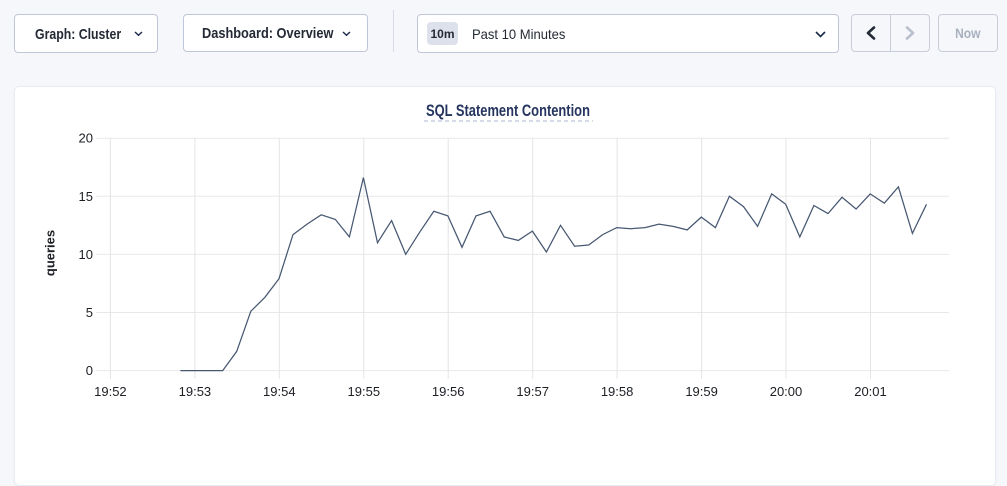 This screenshot has height=486, width=1007. I want to click on svg-text: 19:55, so click(364, 391).